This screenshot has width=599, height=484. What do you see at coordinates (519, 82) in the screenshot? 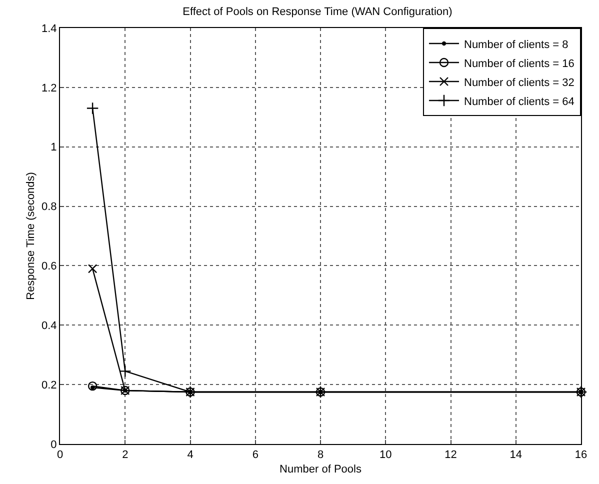
I see `legend-label: Number of clients = 32` at bounding box center [519, 82].